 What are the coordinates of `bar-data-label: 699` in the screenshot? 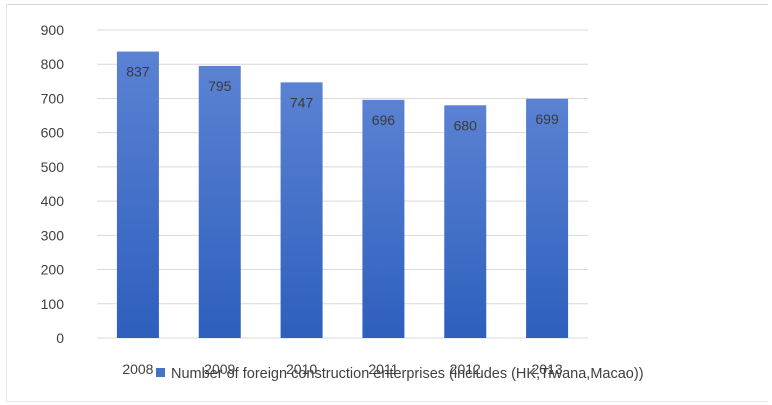 It's located at (547, 119).